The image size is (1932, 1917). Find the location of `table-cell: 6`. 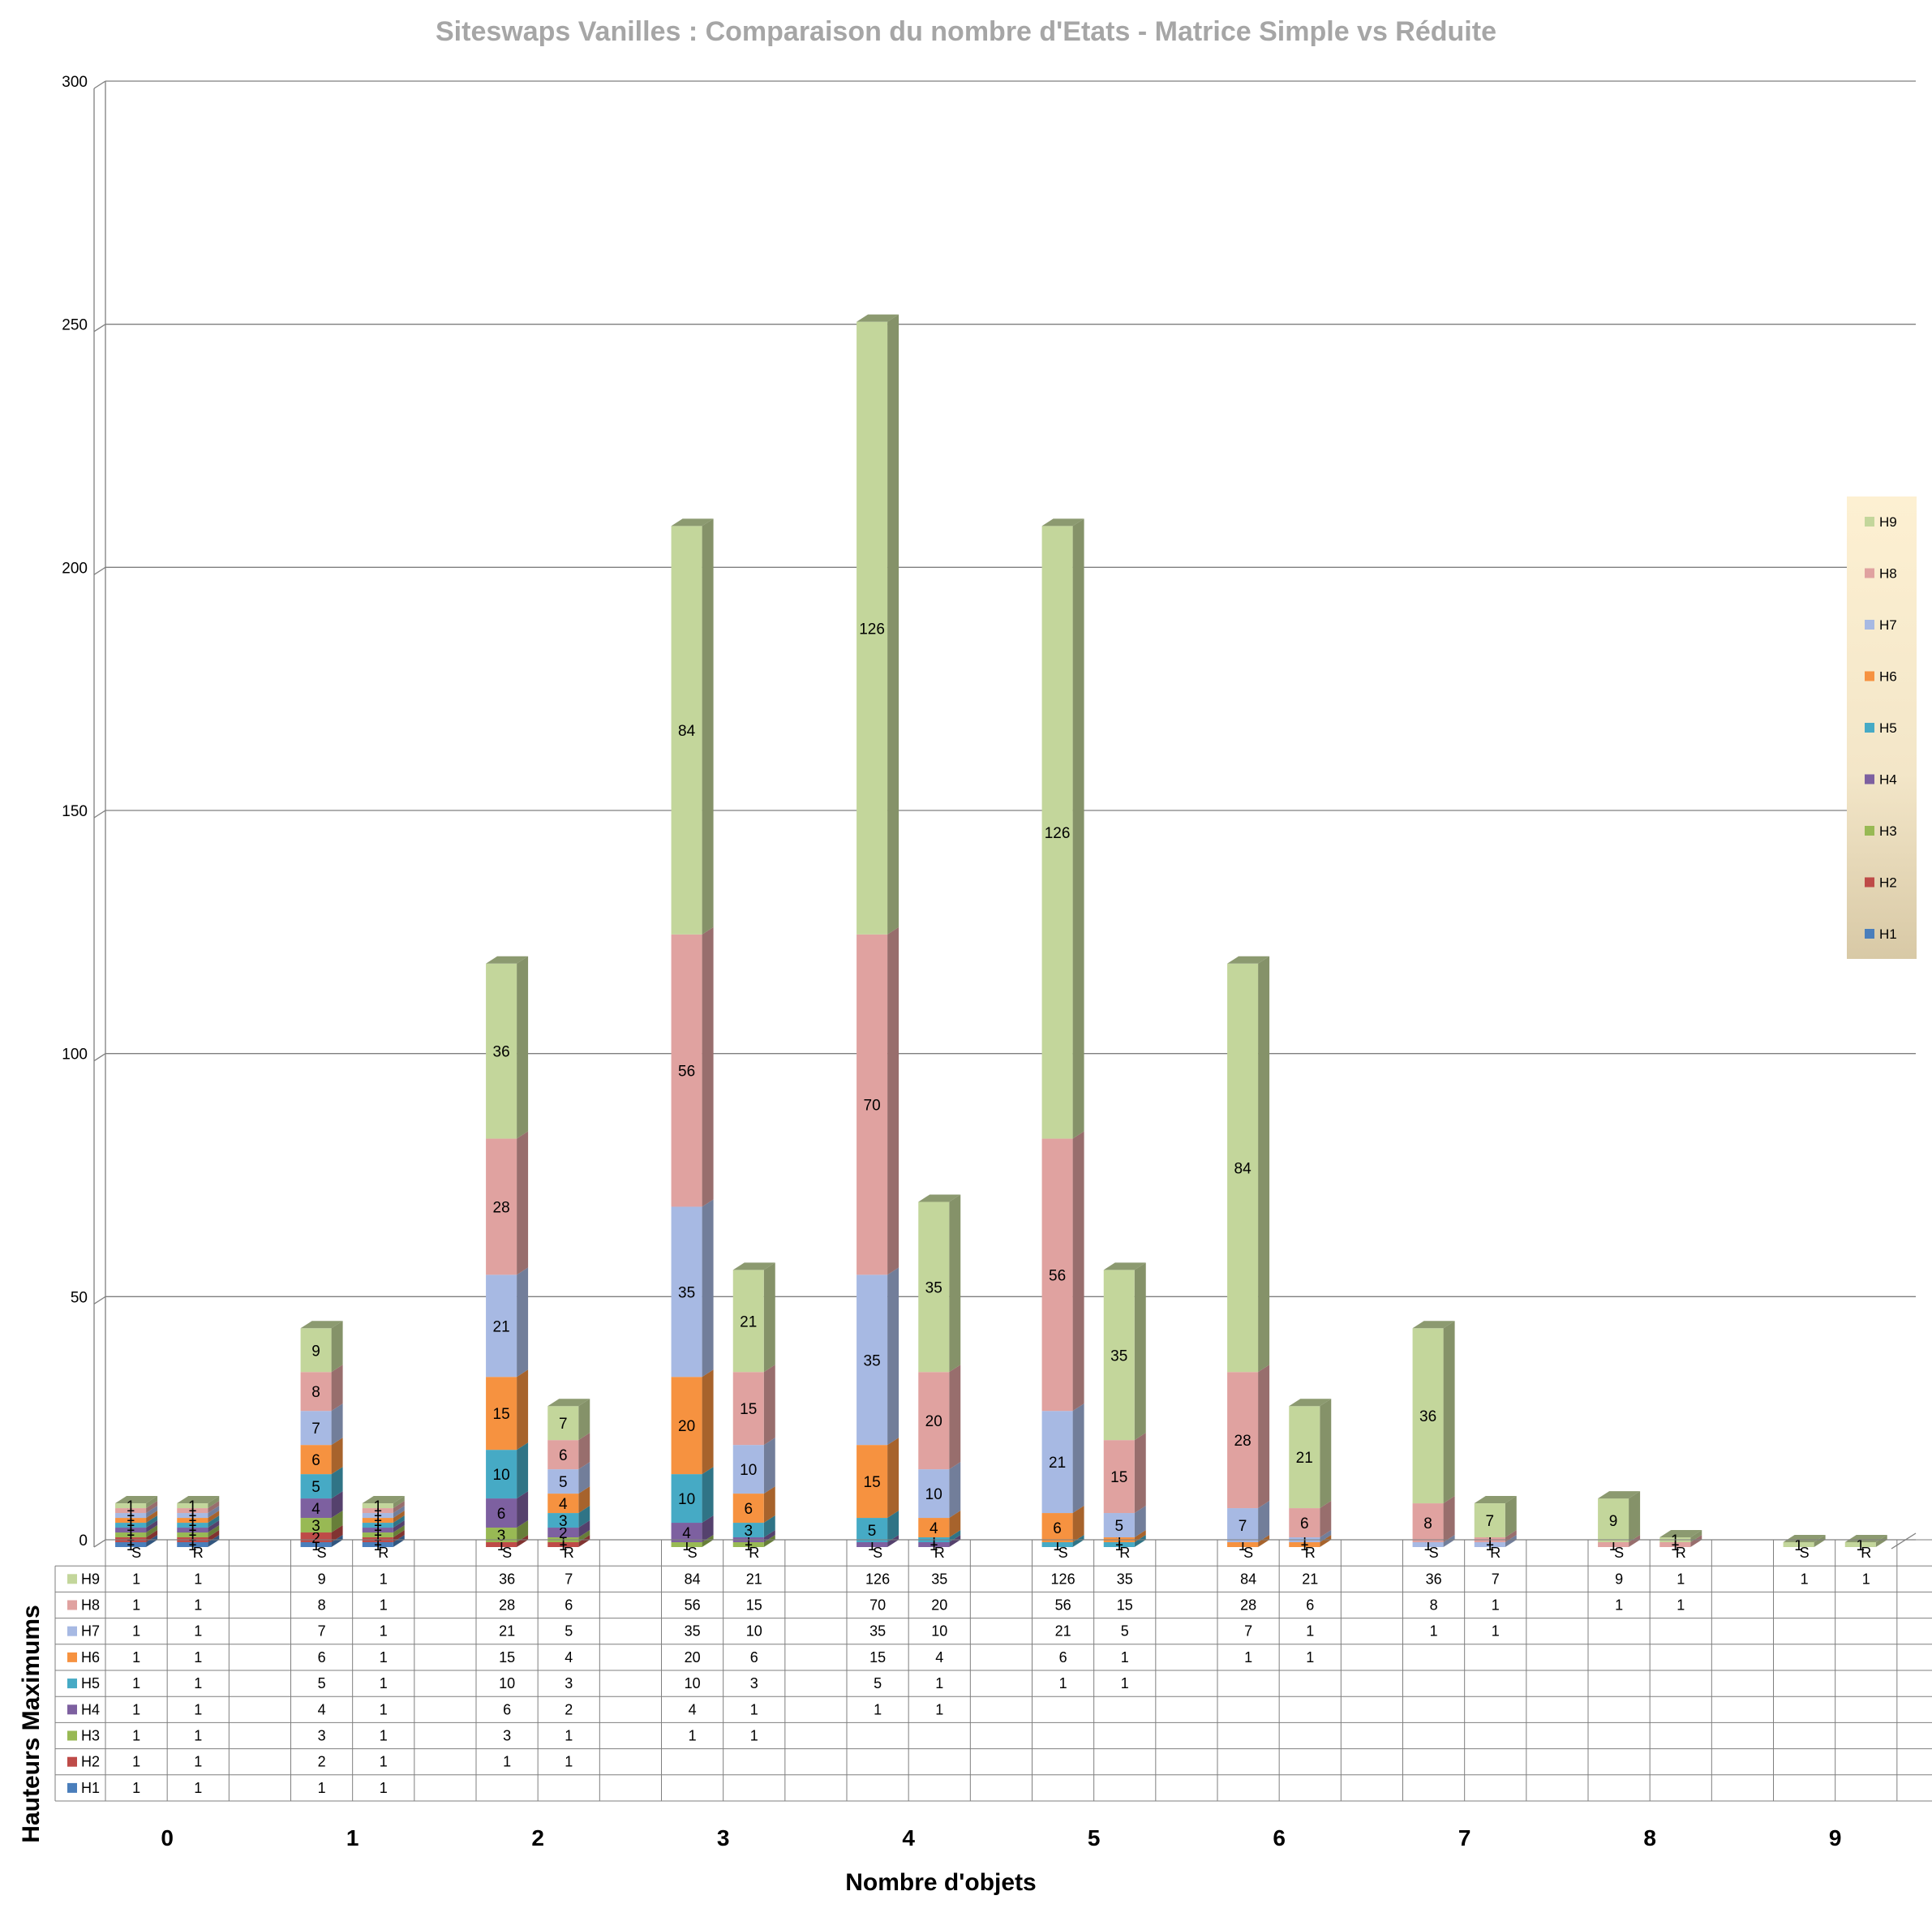

table-cell: 6 is located at coordinates (322, 1657).